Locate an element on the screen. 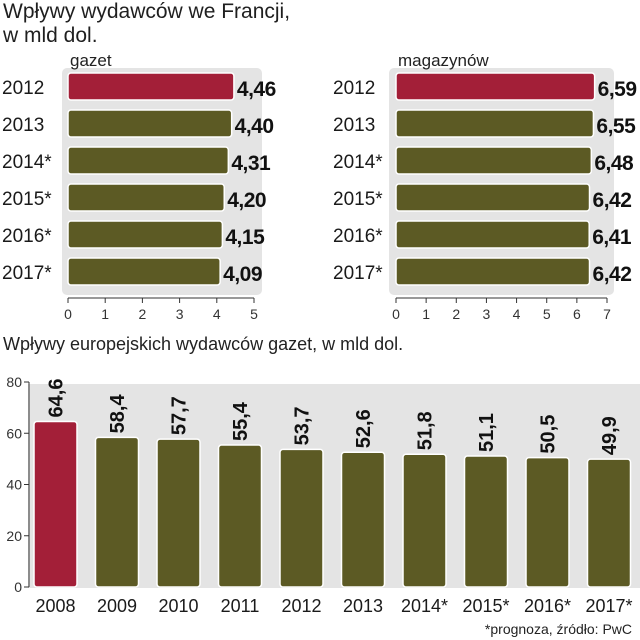 The image size is (640, 640). category-label-gazet-5: 2017* is located at coordinates (27, 273).